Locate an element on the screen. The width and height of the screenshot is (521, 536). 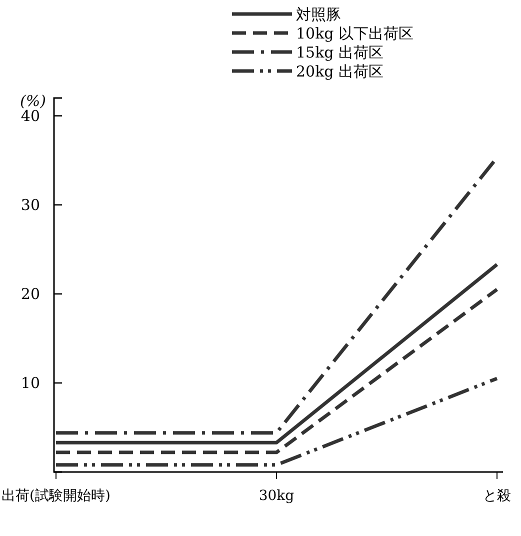
x-tick-label: と殺 is located at coordinates (497, 496).